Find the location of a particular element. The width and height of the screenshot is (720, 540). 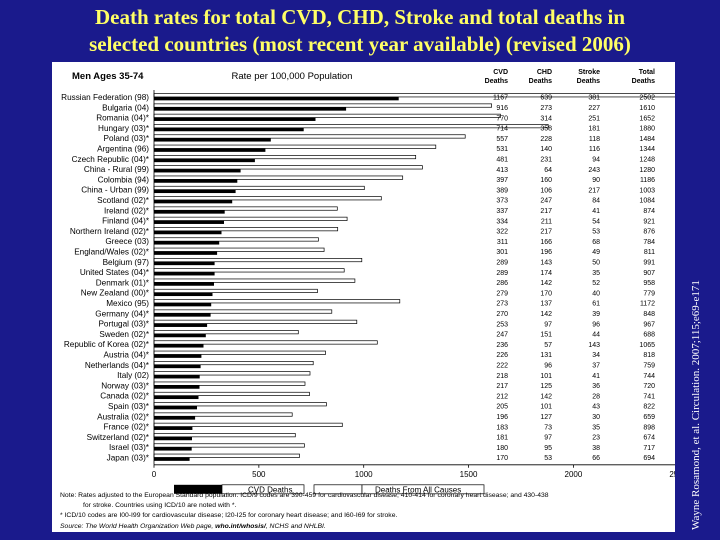

table-cell: 1484 is located at coordinates (647, 139).